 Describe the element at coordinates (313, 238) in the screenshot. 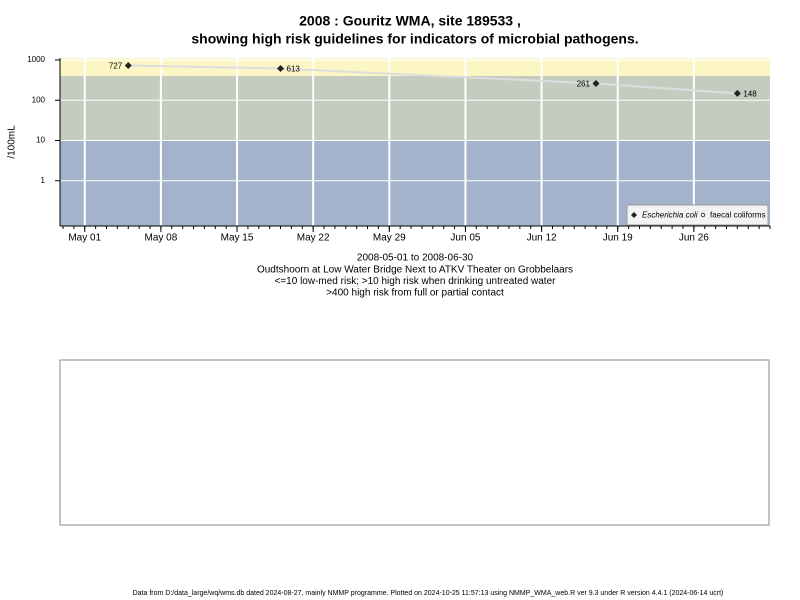

I see `x-tick-label: May 22` at that location.